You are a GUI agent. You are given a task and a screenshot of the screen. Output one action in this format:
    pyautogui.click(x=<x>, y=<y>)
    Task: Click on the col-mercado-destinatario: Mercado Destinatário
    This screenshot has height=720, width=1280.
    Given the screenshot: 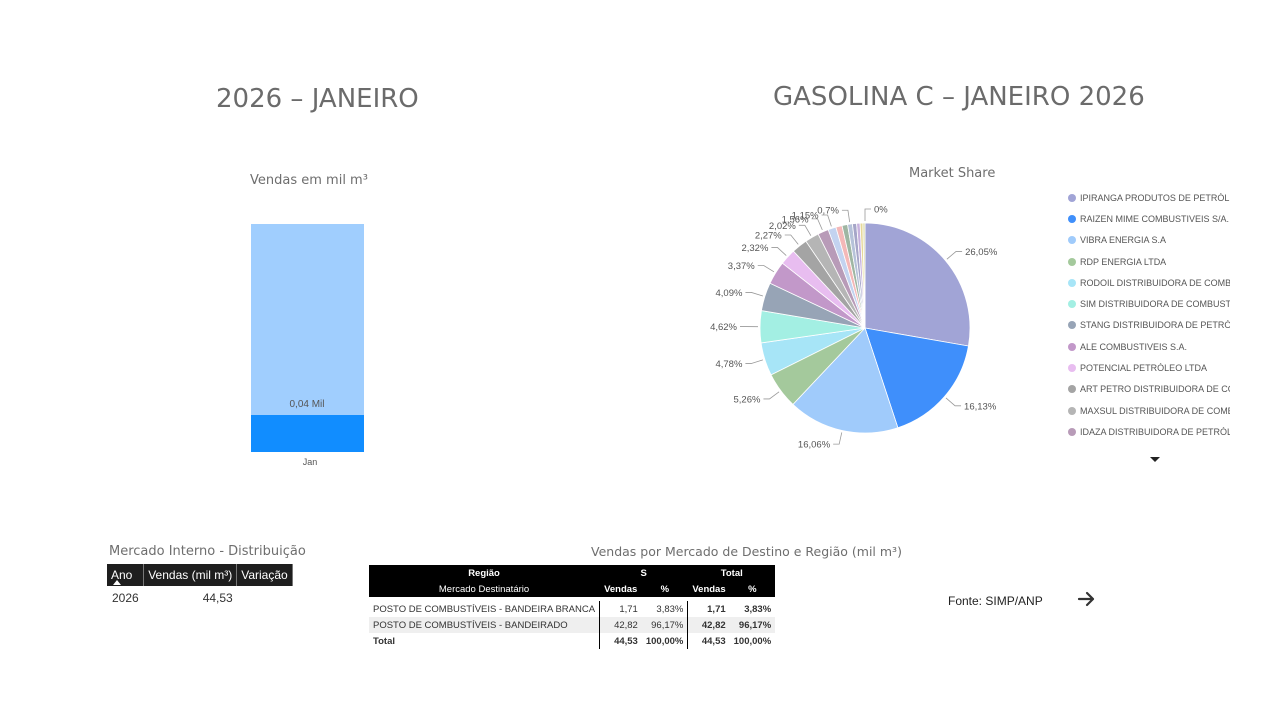 What is the action you would take?
    pyautogui.click(x=485, y=589)
    